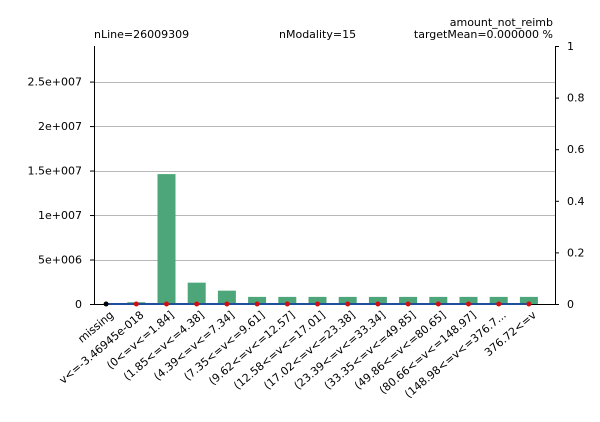 This screenshot has height=422, width=600. What do you see at coordinates (576, 252) in the screenshot?
I see `y2-tick-label: 0.2` at bounding box center [576, 252].